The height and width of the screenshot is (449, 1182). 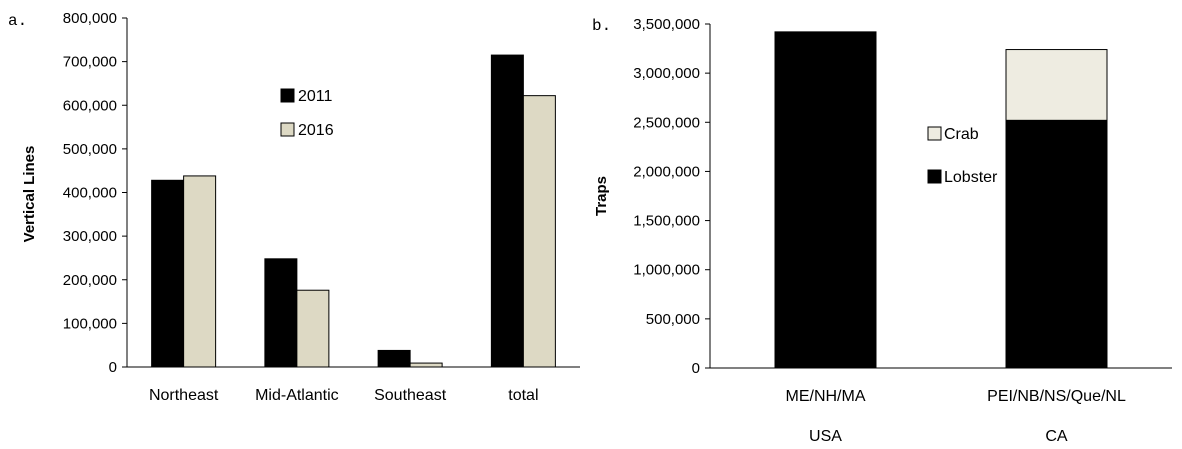 What do you see at coordinates (934, 176) in the screenshot?
I see `legend-swatch-lobster` at bounding box center [934, 176].